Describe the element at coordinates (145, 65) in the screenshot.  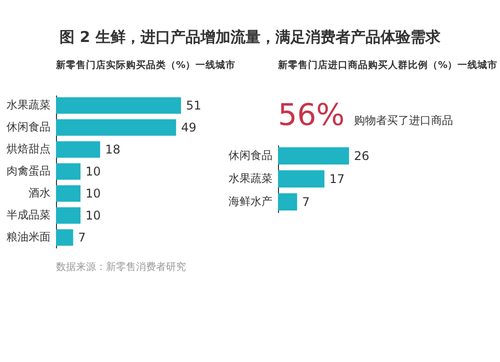
I see `chart-subtitle: 新零售门店实际购买品类（%）一线城市` at that location.